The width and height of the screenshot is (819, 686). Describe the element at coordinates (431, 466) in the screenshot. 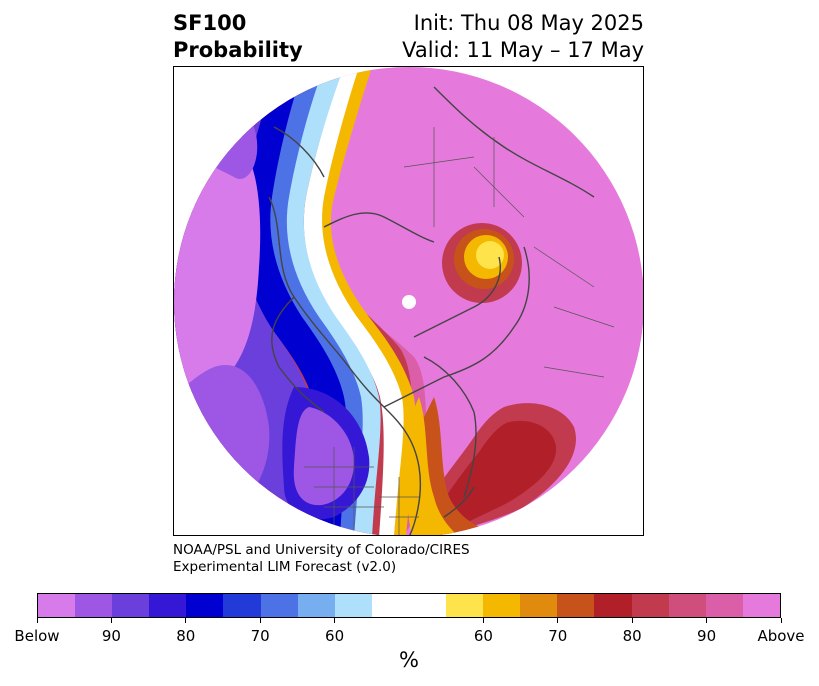

I see `eastern-na-yellow` at that location.